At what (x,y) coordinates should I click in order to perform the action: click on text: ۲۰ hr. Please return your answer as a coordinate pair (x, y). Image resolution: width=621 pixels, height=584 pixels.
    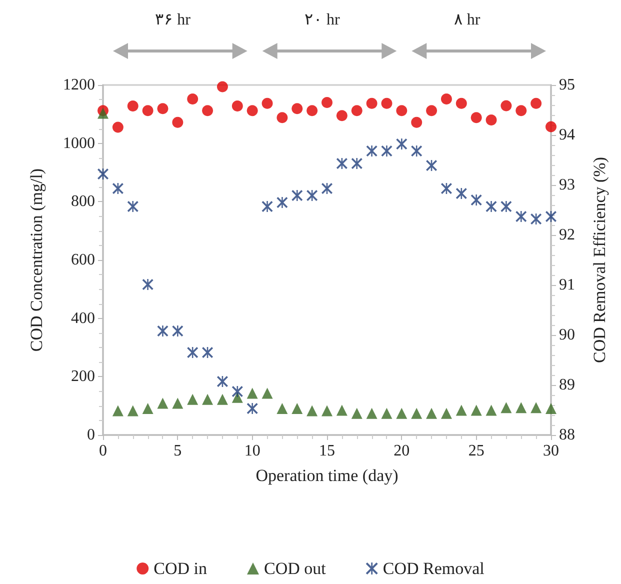
    Looking at the image, I should click on (322, 20).